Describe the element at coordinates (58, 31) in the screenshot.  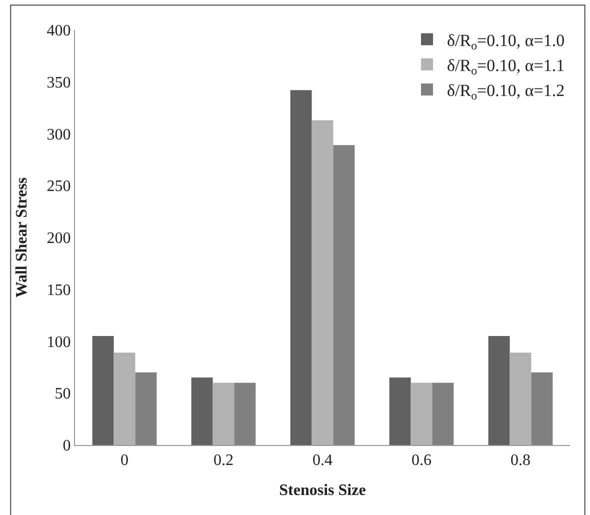
I see `y-tick-label: 400` at that location.